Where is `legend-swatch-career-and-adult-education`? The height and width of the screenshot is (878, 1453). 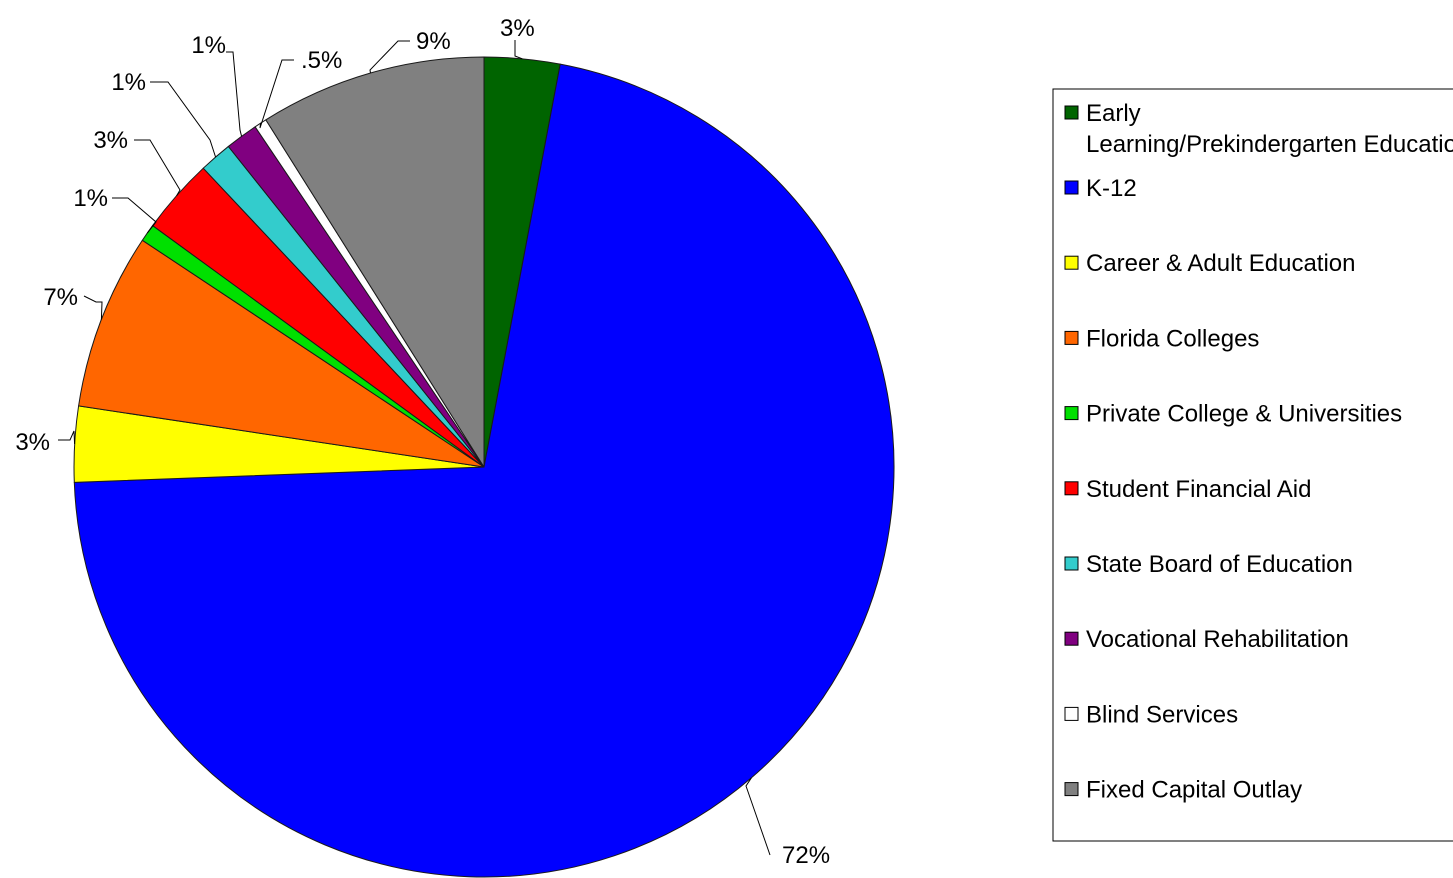 legend-swatch-career-and-adult-education is located at coordinates (1071, 262).